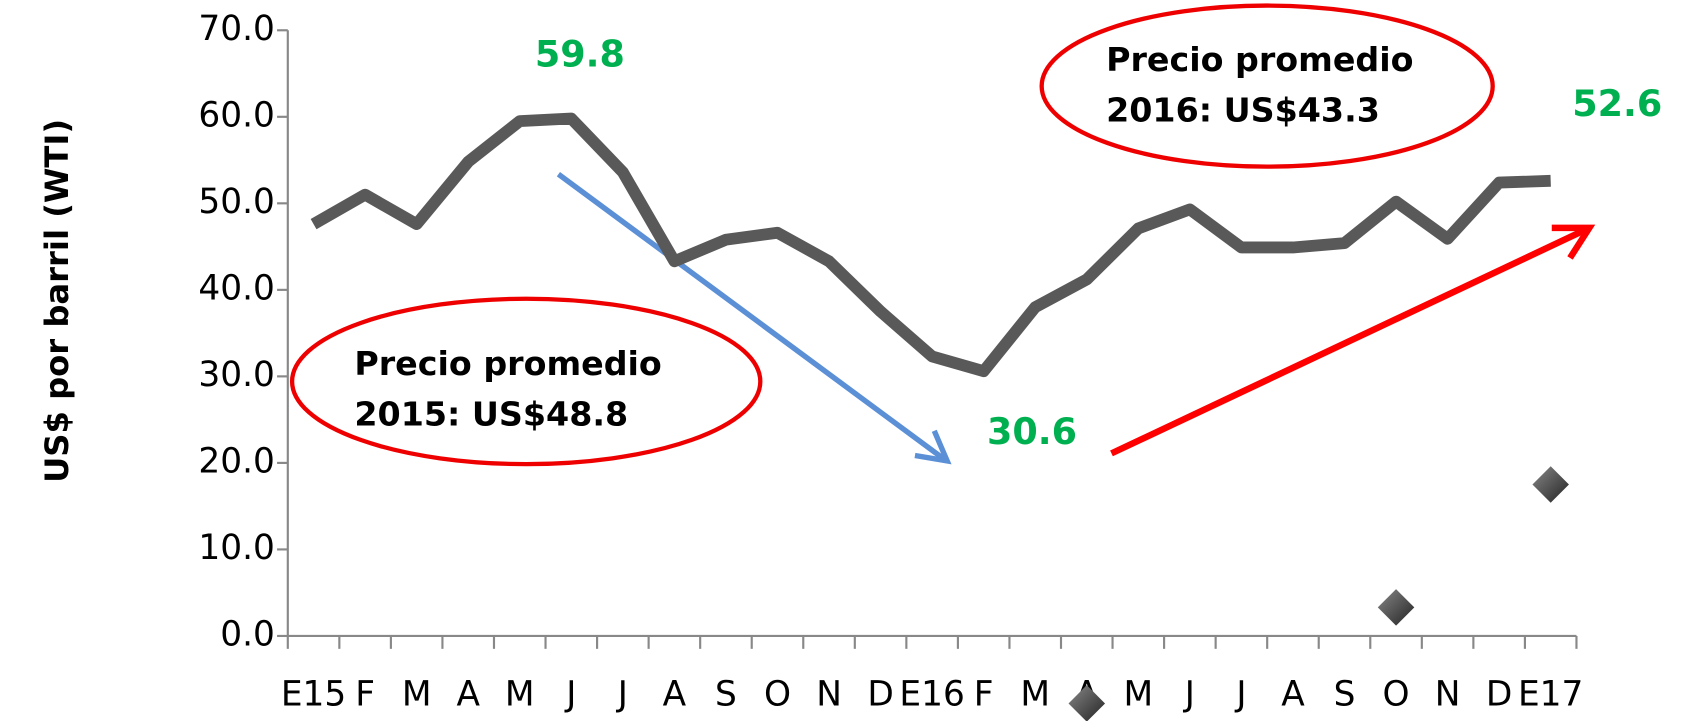 The height and width of the screenshot is (721, 1686). Describe the element at coordinates (247, 634) in the screenshot. I see `y-tick-label: 0.0` at that location.